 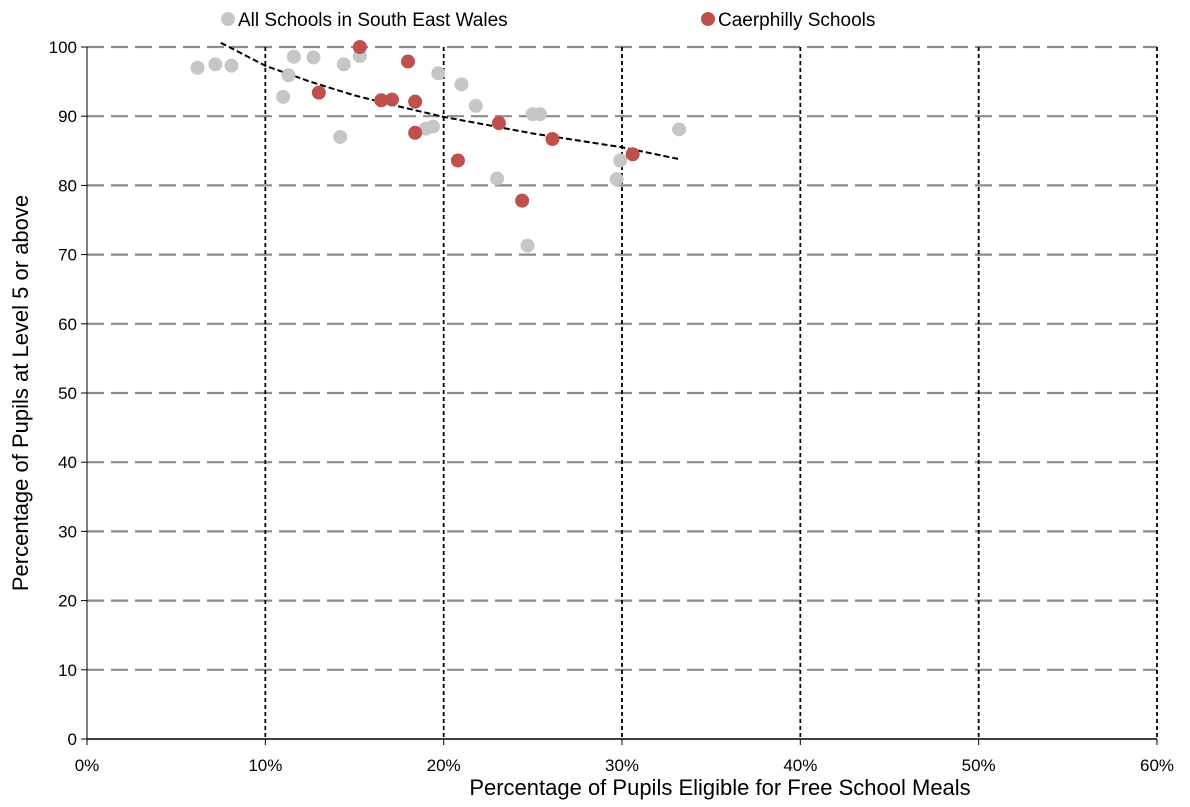 I want to click on legend-marker-all-schools, so click(x=228, y=19).